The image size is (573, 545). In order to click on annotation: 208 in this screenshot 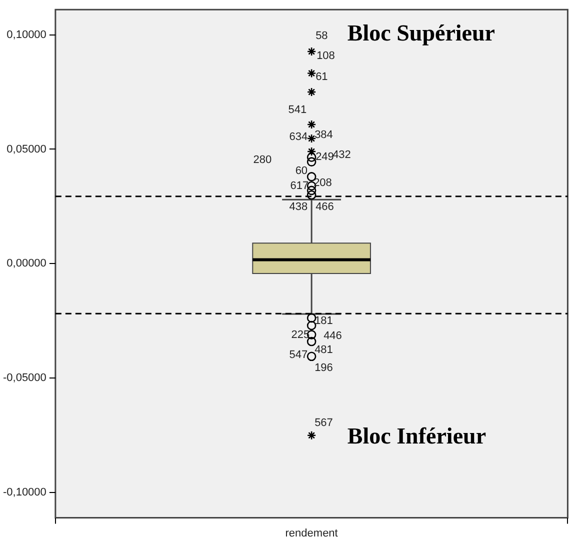, I will do `click(323, 183)`.